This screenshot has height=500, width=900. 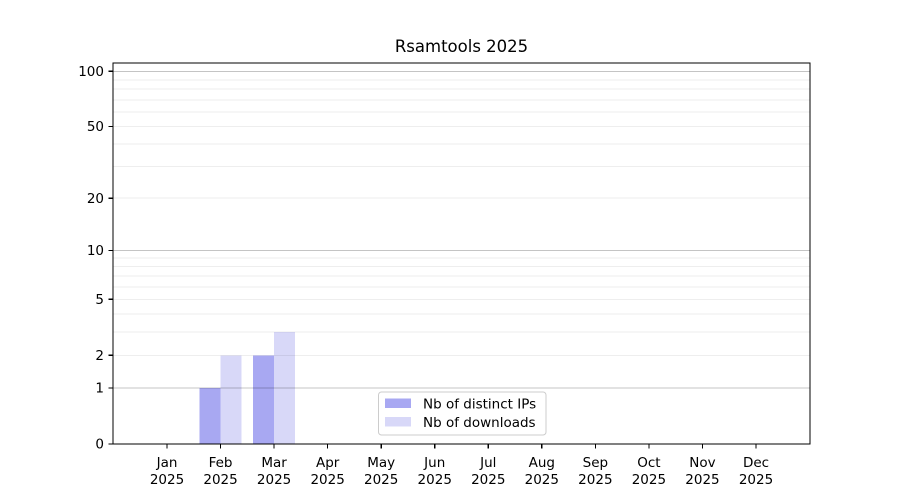 What do you see at coordinates (756, 463) in the screenshot?
I see `x-tick-label-dec: Dec` at bounding box center [756, 463].